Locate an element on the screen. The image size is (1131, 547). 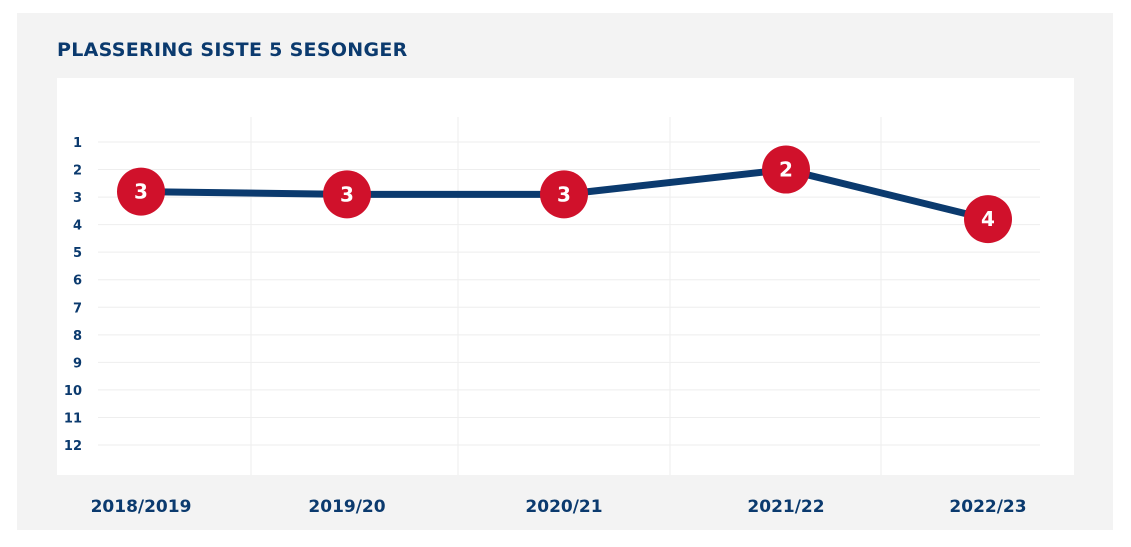
y-tick-label: 2 is located at coordinates (77, 171).